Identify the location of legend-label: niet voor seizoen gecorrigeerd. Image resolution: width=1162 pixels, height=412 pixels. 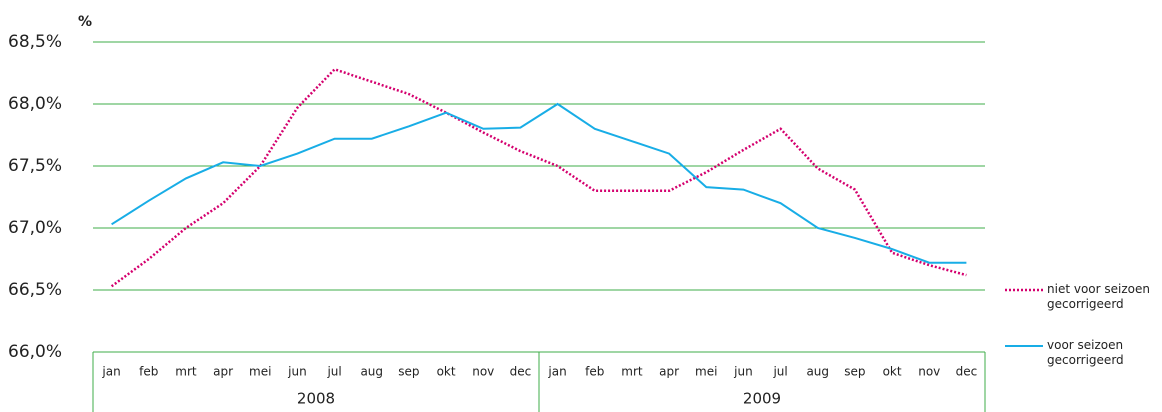
(1098, 296).